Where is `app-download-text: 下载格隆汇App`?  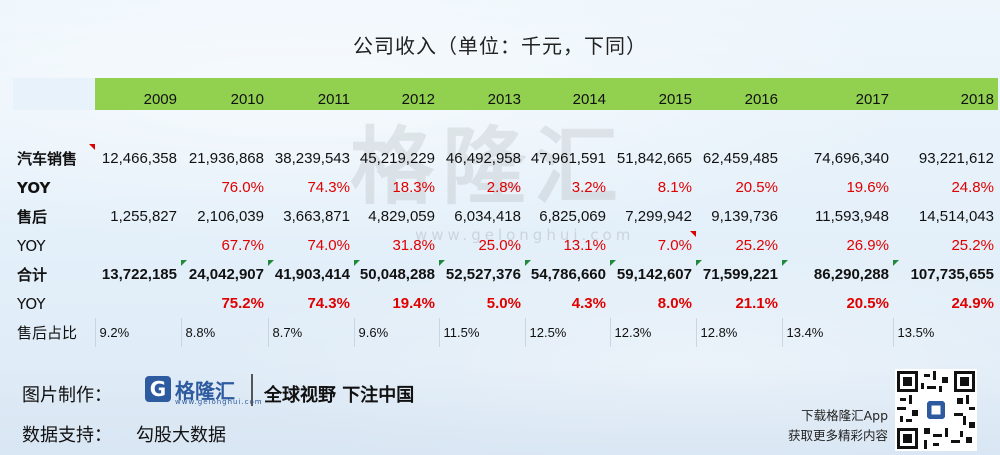 app-download-text: 下载格隆汇App is located at coordinates (844, 415).